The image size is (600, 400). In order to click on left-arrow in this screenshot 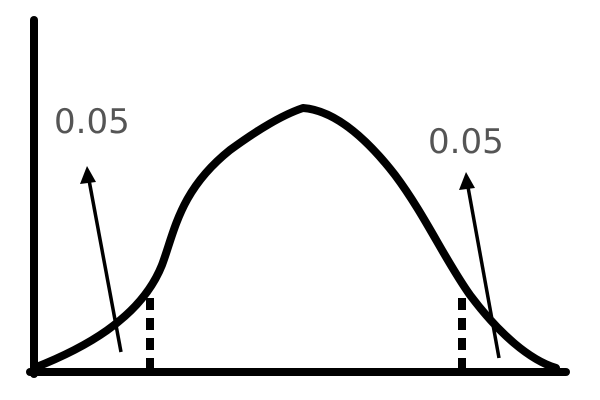, I will do `click(101, 259)`.